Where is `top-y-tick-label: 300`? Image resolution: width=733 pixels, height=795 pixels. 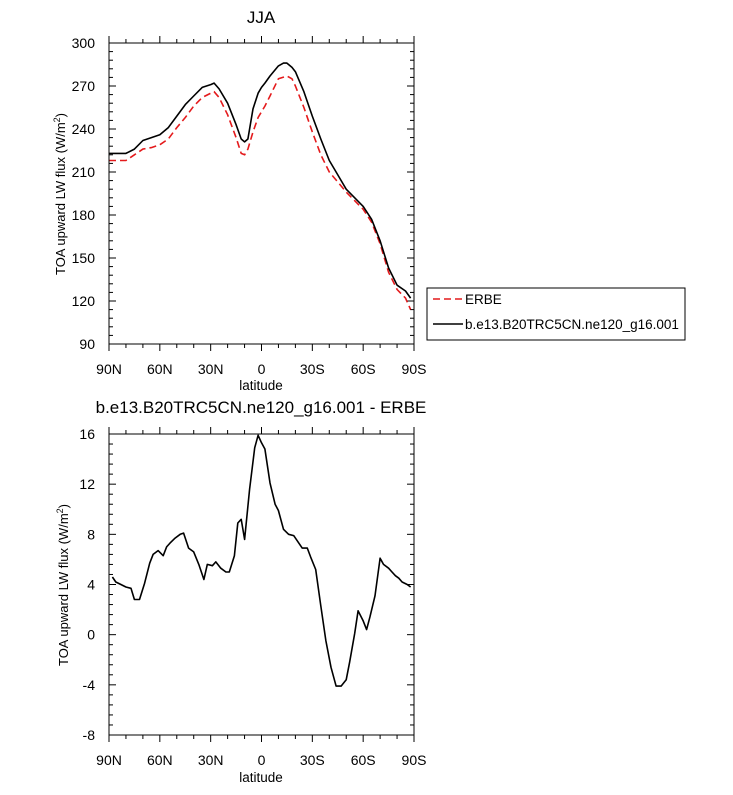 top-y-tick-label: 300 is located at coordinates (84, 43).